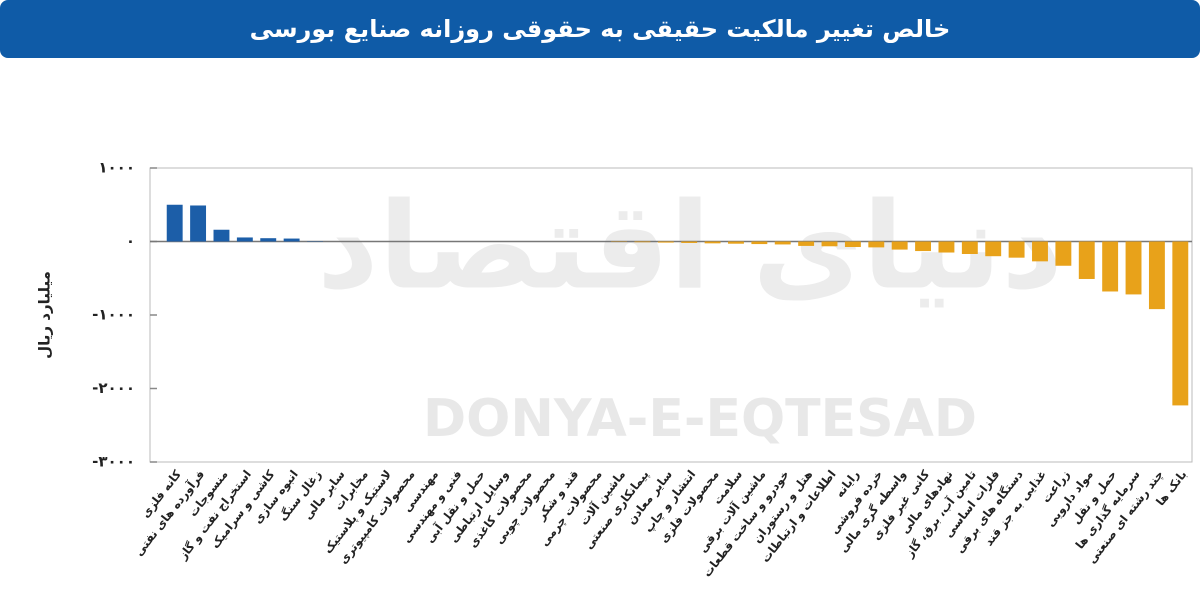  What do you see at coordinates (113, 315) in the screenshot?
I see `y-tick-label: -۱۰۰۰` at bounding box center [113, 315].